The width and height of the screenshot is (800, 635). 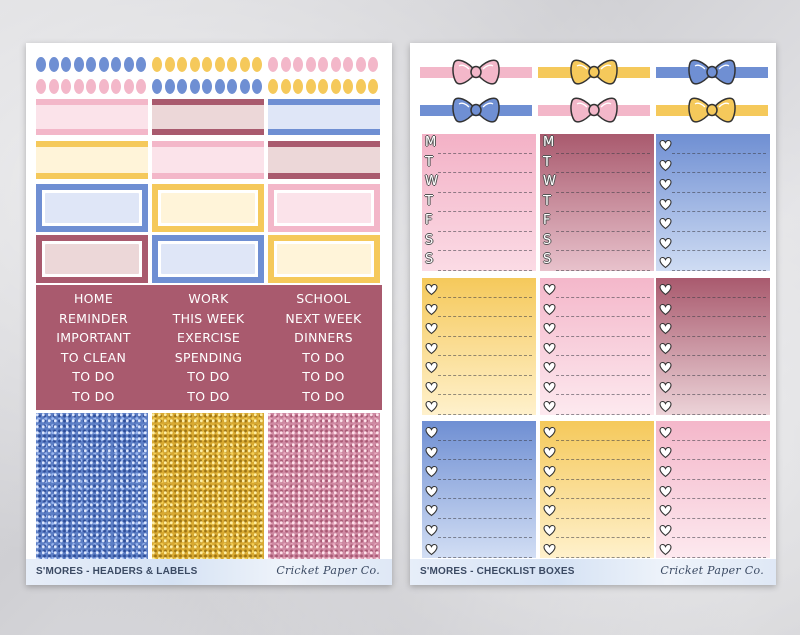 What do you see at coordinates (208, 298) in the screenshot?
I see `word-label: WORK` at bounding box center [208, 298].